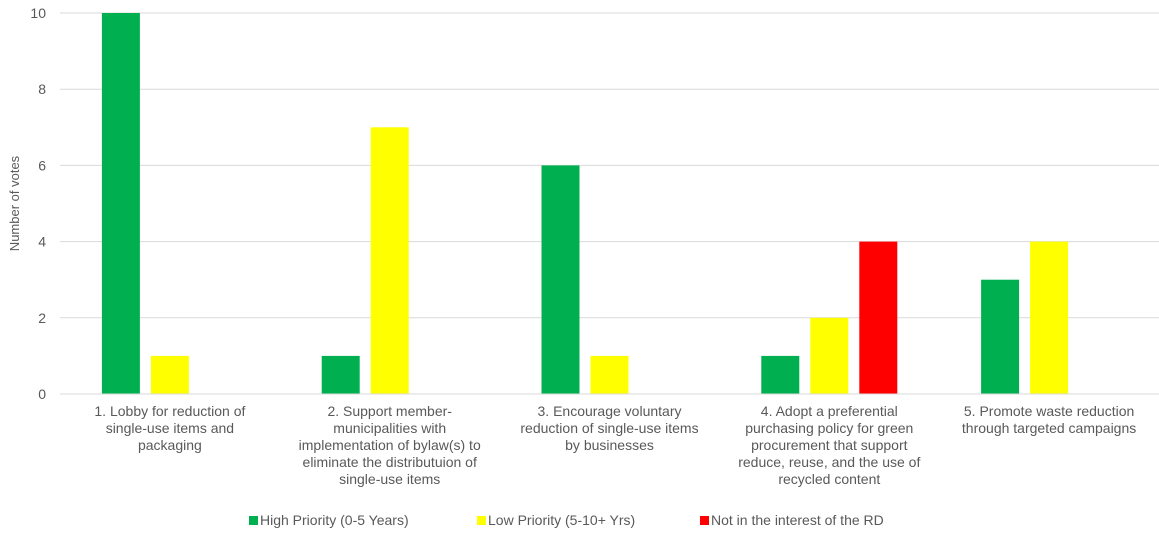 This screenshot has width=1159, height=535. I want to click on category-label-line: purchasing policy for green, so click(829, 428).